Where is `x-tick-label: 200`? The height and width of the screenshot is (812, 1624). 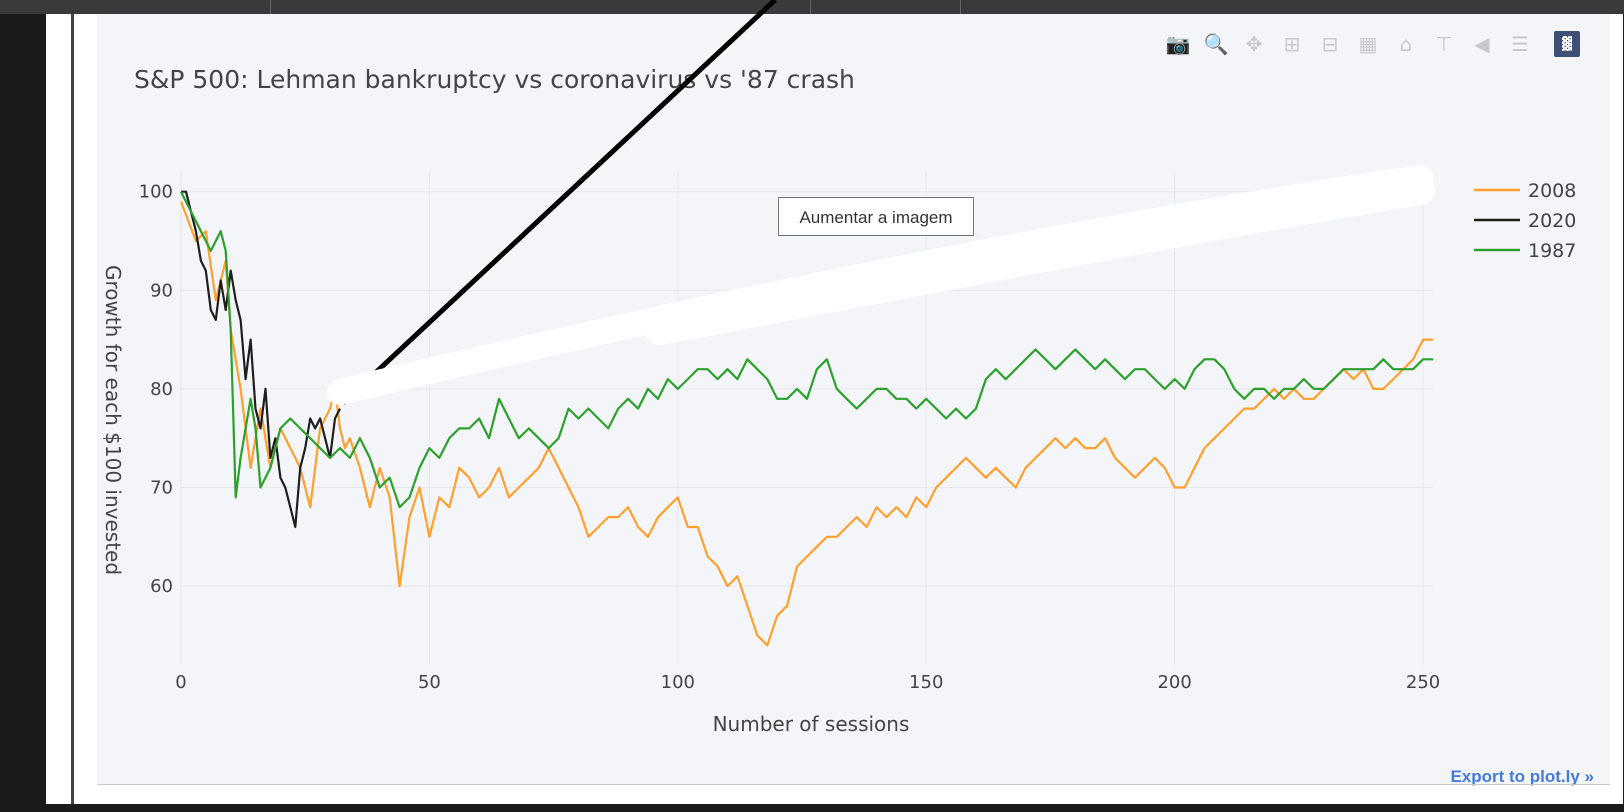 x-tick-label: 200 is located at coordinates (1174, 682).